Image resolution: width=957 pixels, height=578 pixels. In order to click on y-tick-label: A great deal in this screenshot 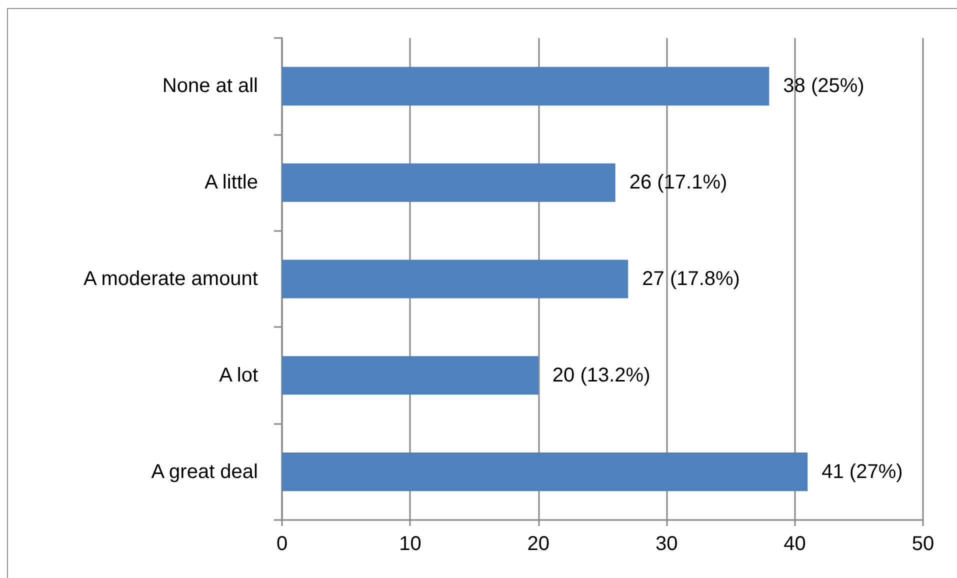, I will do `click(204, 471)`.